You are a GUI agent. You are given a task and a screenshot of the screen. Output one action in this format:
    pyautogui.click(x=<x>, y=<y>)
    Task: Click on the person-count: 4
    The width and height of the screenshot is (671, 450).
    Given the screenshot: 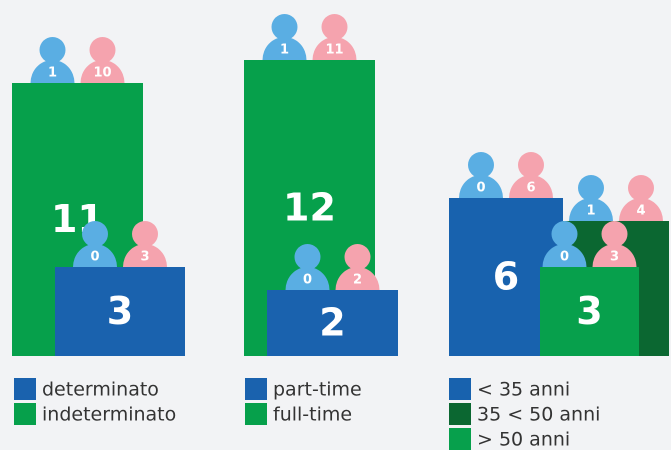 What is the action you would take?
    pyautogui.click(x=640, y=211)
    